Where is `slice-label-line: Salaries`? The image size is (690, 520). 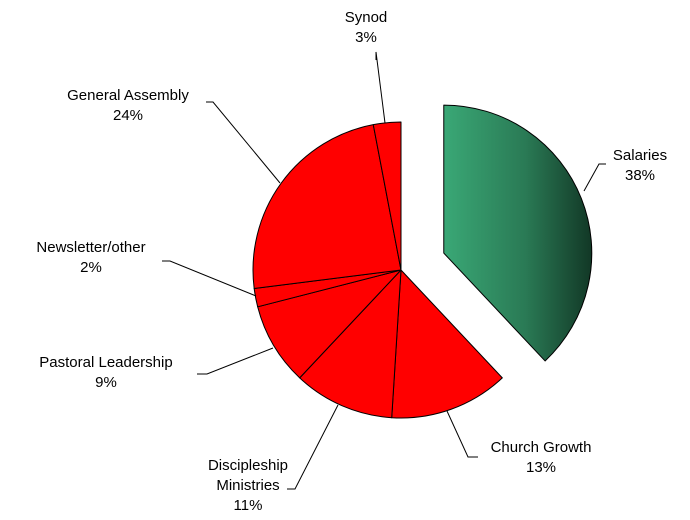
slice-label-line: Salaries is located at coordinates (640, 155).